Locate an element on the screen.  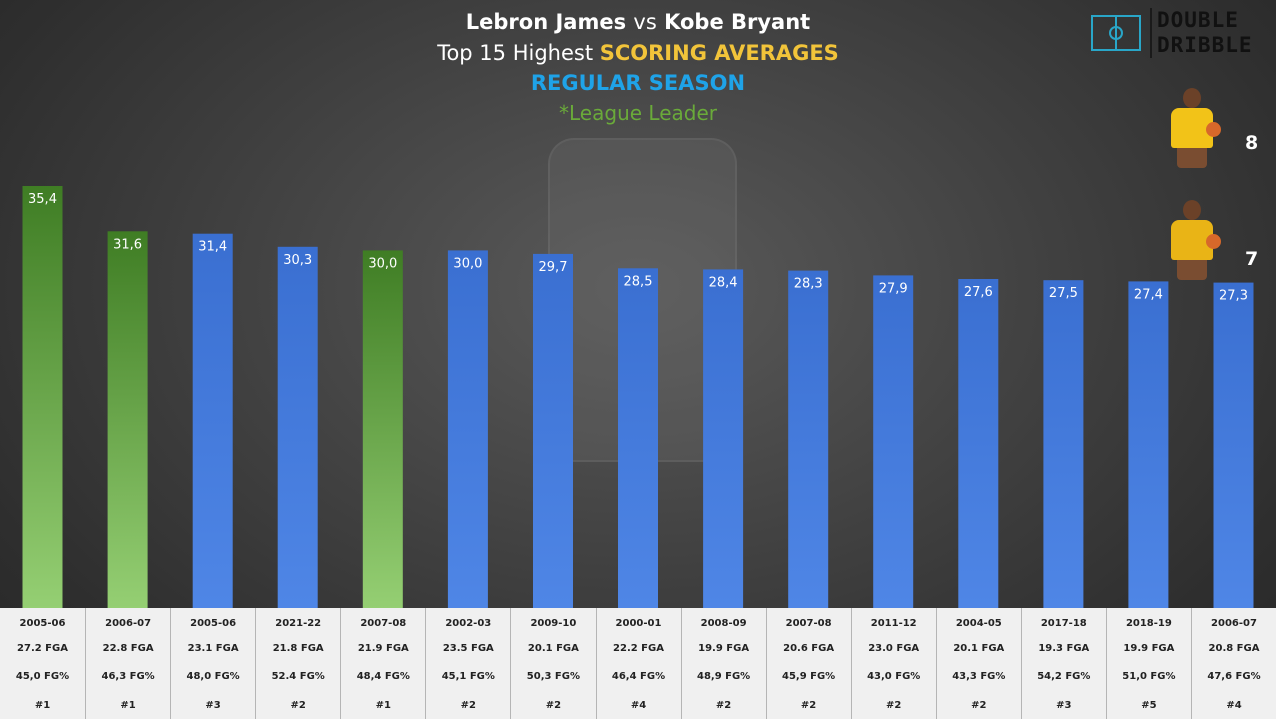
rank-cell: #3 is located at coordinates (213, 705).